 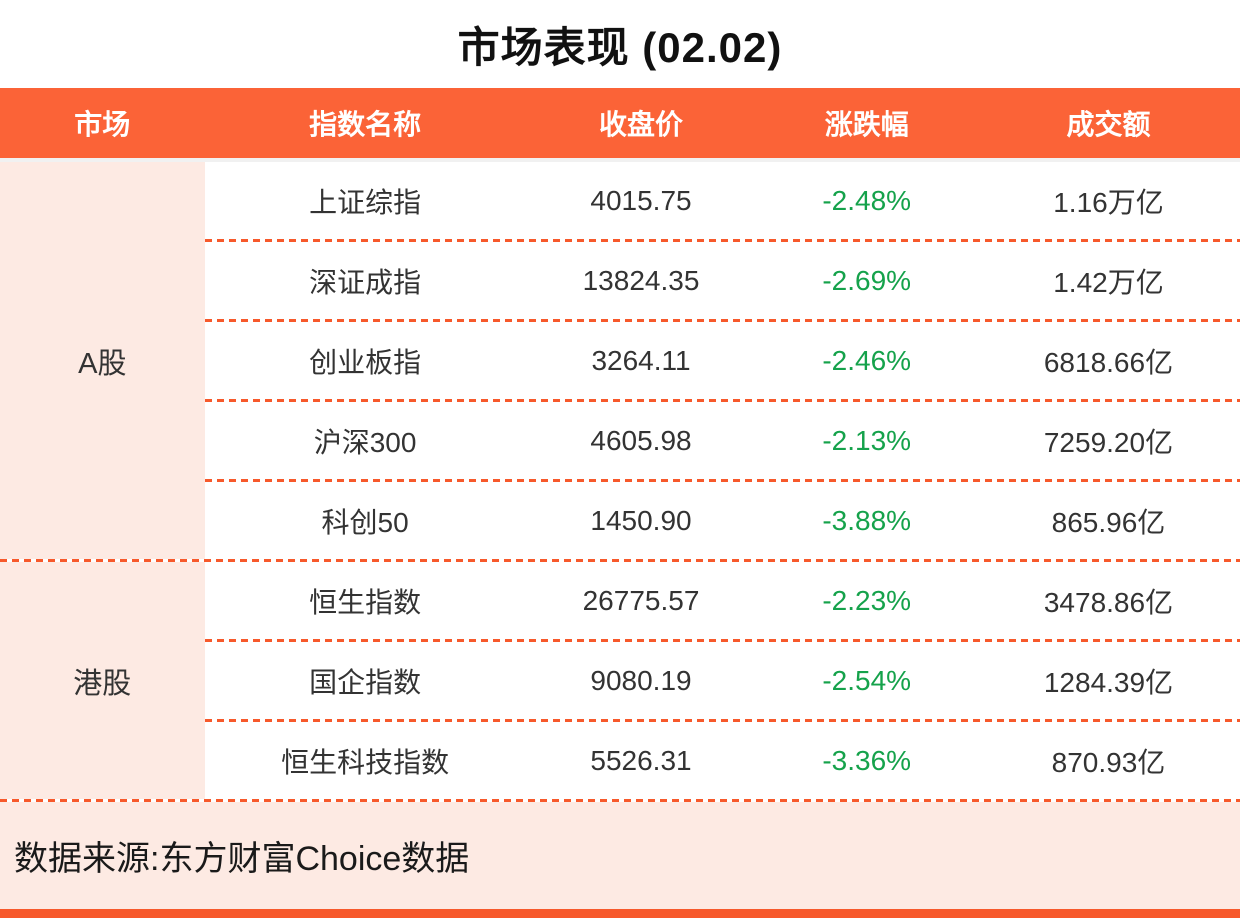 I want to click on turnover: 3478.86亿, so click(x=1108, y=602).